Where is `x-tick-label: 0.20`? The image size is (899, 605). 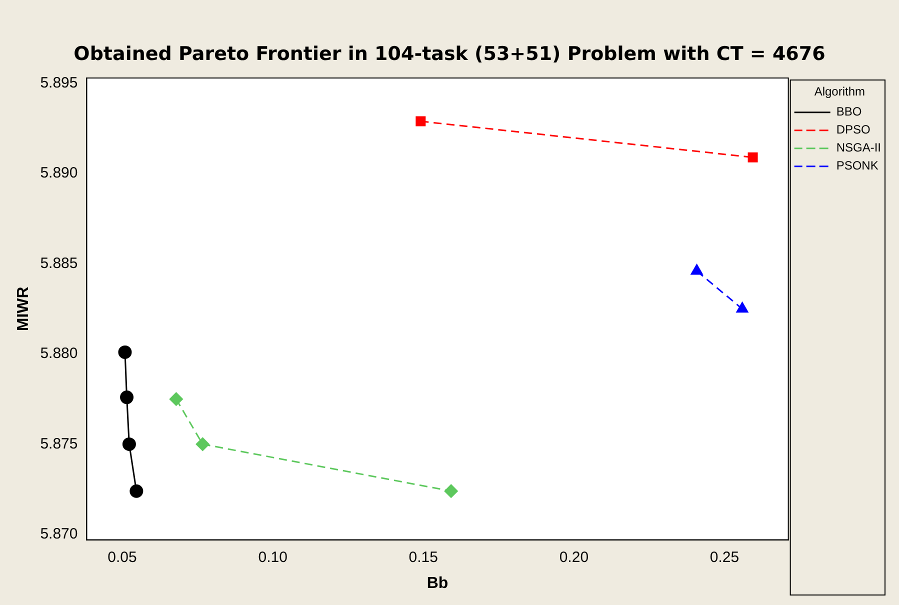 x-tick-label: 0.20 is located at coordinates (574, 557).